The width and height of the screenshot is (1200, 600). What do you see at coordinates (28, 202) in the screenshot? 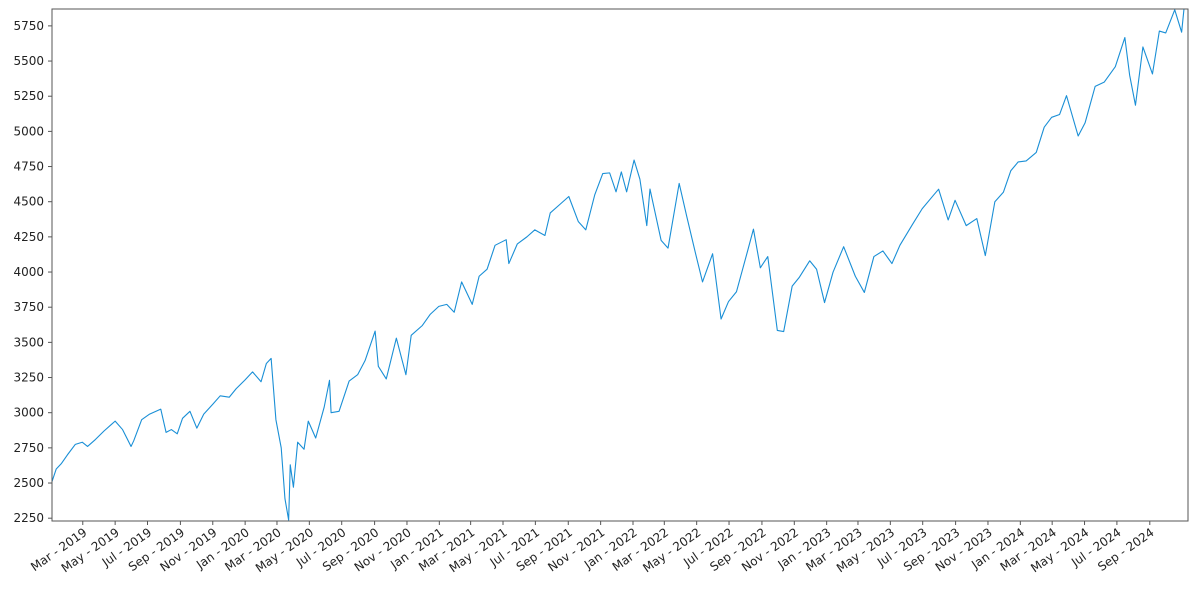
I see `y-tick-label: 4500` at bounding box center [28, 202].